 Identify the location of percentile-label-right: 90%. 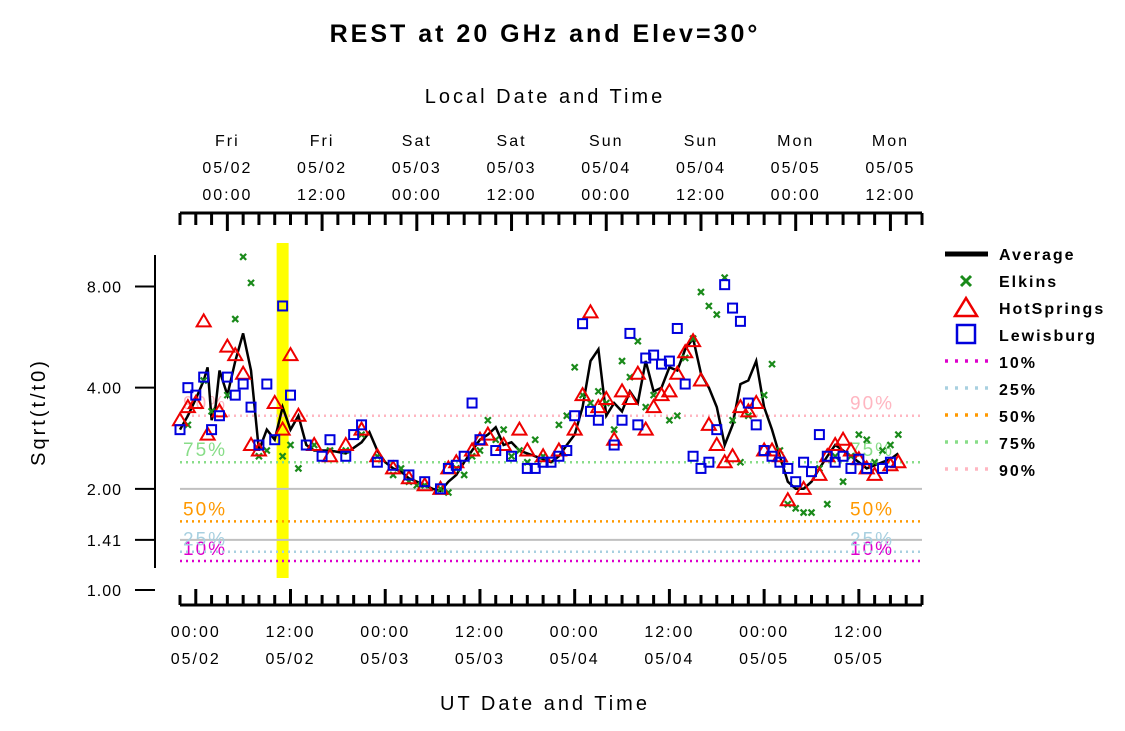
(872, 404).